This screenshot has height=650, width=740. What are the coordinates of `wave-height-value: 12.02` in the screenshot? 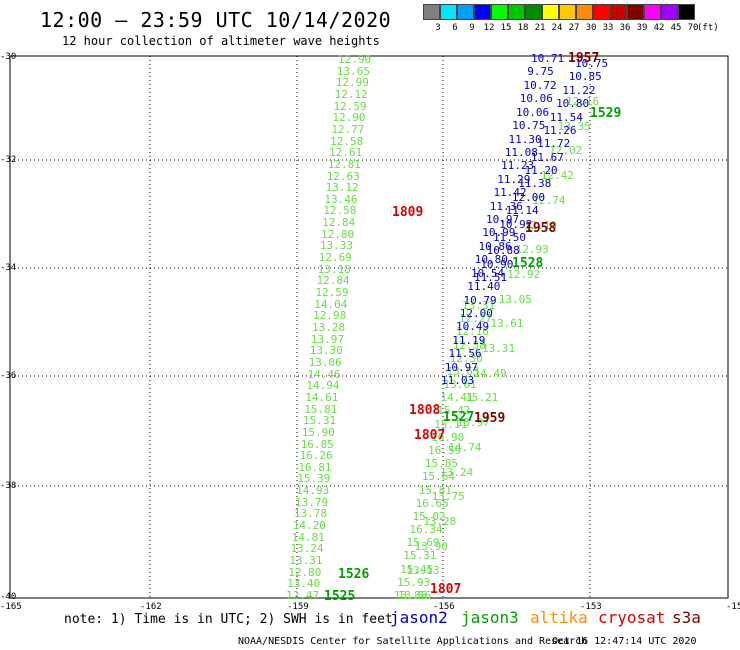 It's located at (566, 151).